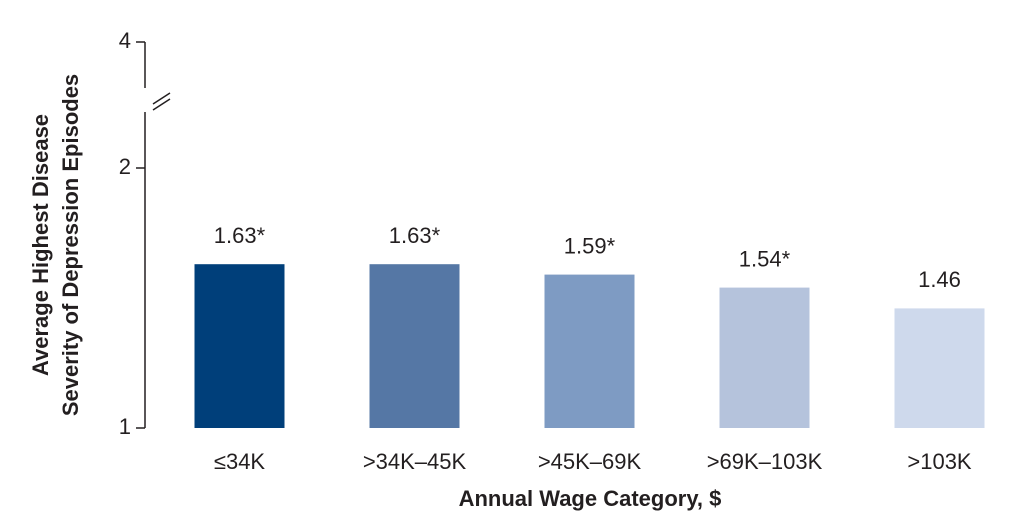 Image resolution: width=1012 pixels, height=515 pixels. Describe the element at coordinates (240, 461) in the screenshot. I see `x-tick-label: ≤34K` at that location.